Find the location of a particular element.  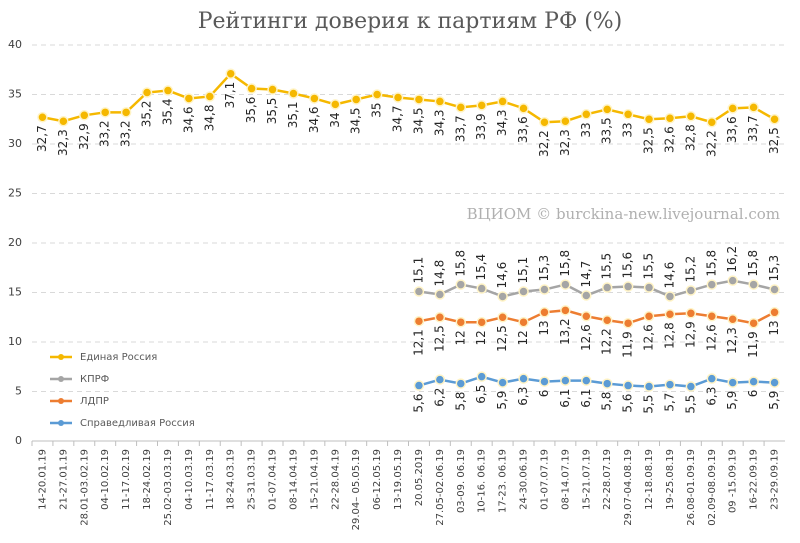

legend-label: Справедливая Россия is located at coordinates (137, 423).